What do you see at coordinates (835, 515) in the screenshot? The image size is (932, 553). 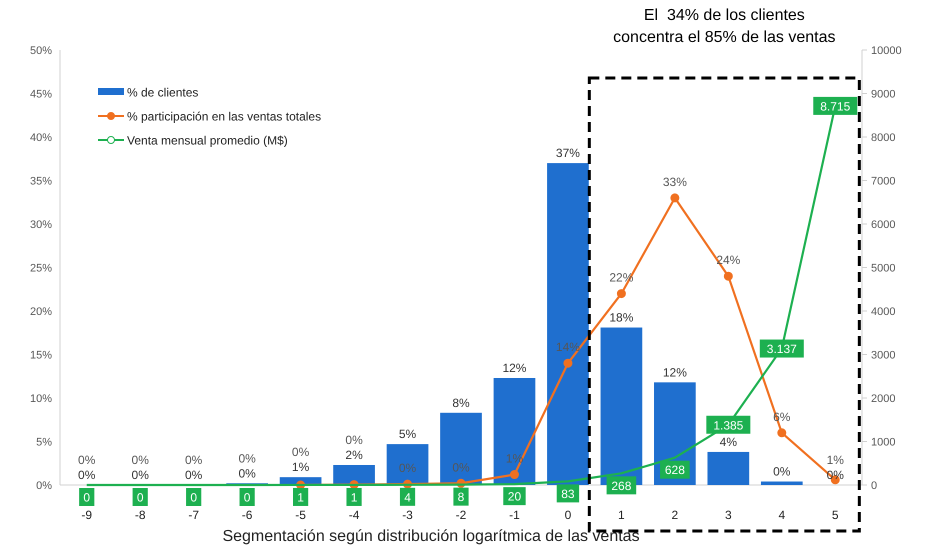 I see `x-tick-label: 5` at bounding box center [835, 515].